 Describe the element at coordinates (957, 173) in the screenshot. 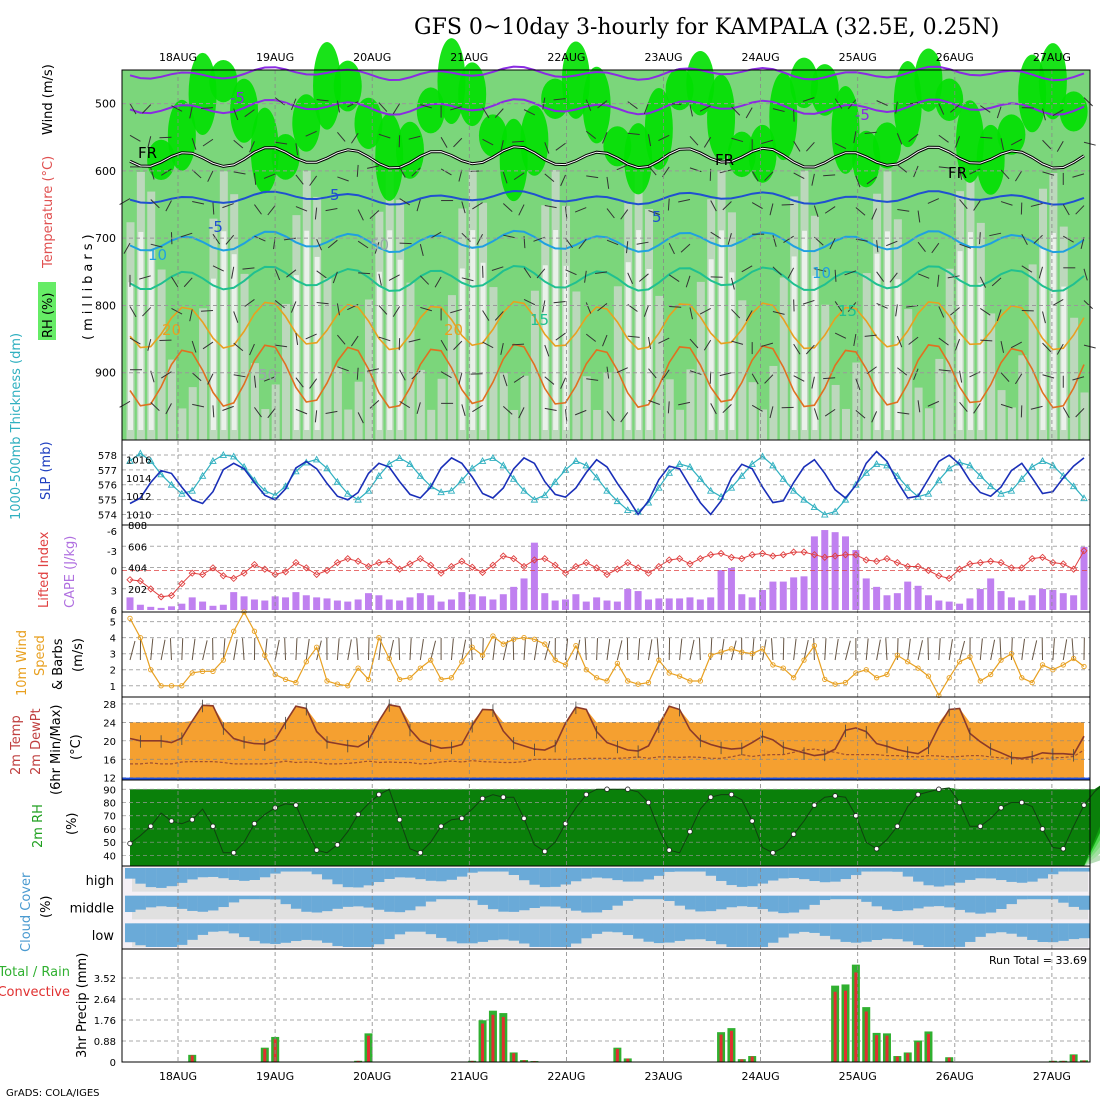

I see `contour-label: FR` at that location.